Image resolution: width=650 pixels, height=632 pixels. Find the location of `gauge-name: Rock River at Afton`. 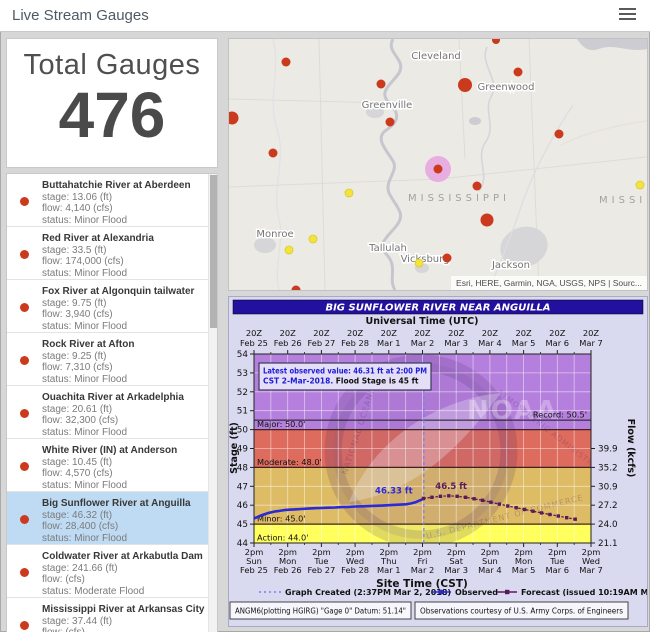

gauge-name: Rock River at Afton is located at coordinates (88, 344).